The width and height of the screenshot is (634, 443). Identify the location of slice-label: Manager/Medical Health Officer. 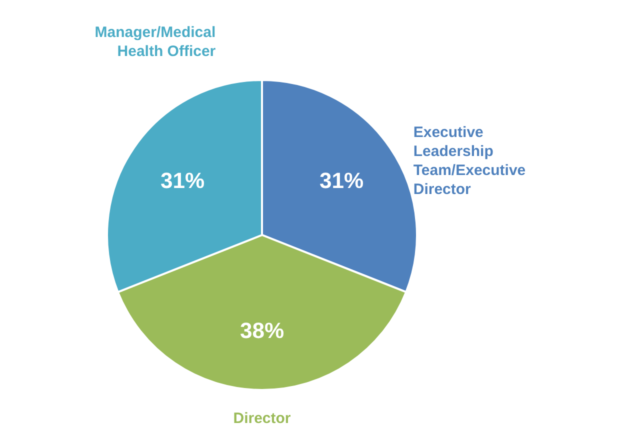
(155, 42).